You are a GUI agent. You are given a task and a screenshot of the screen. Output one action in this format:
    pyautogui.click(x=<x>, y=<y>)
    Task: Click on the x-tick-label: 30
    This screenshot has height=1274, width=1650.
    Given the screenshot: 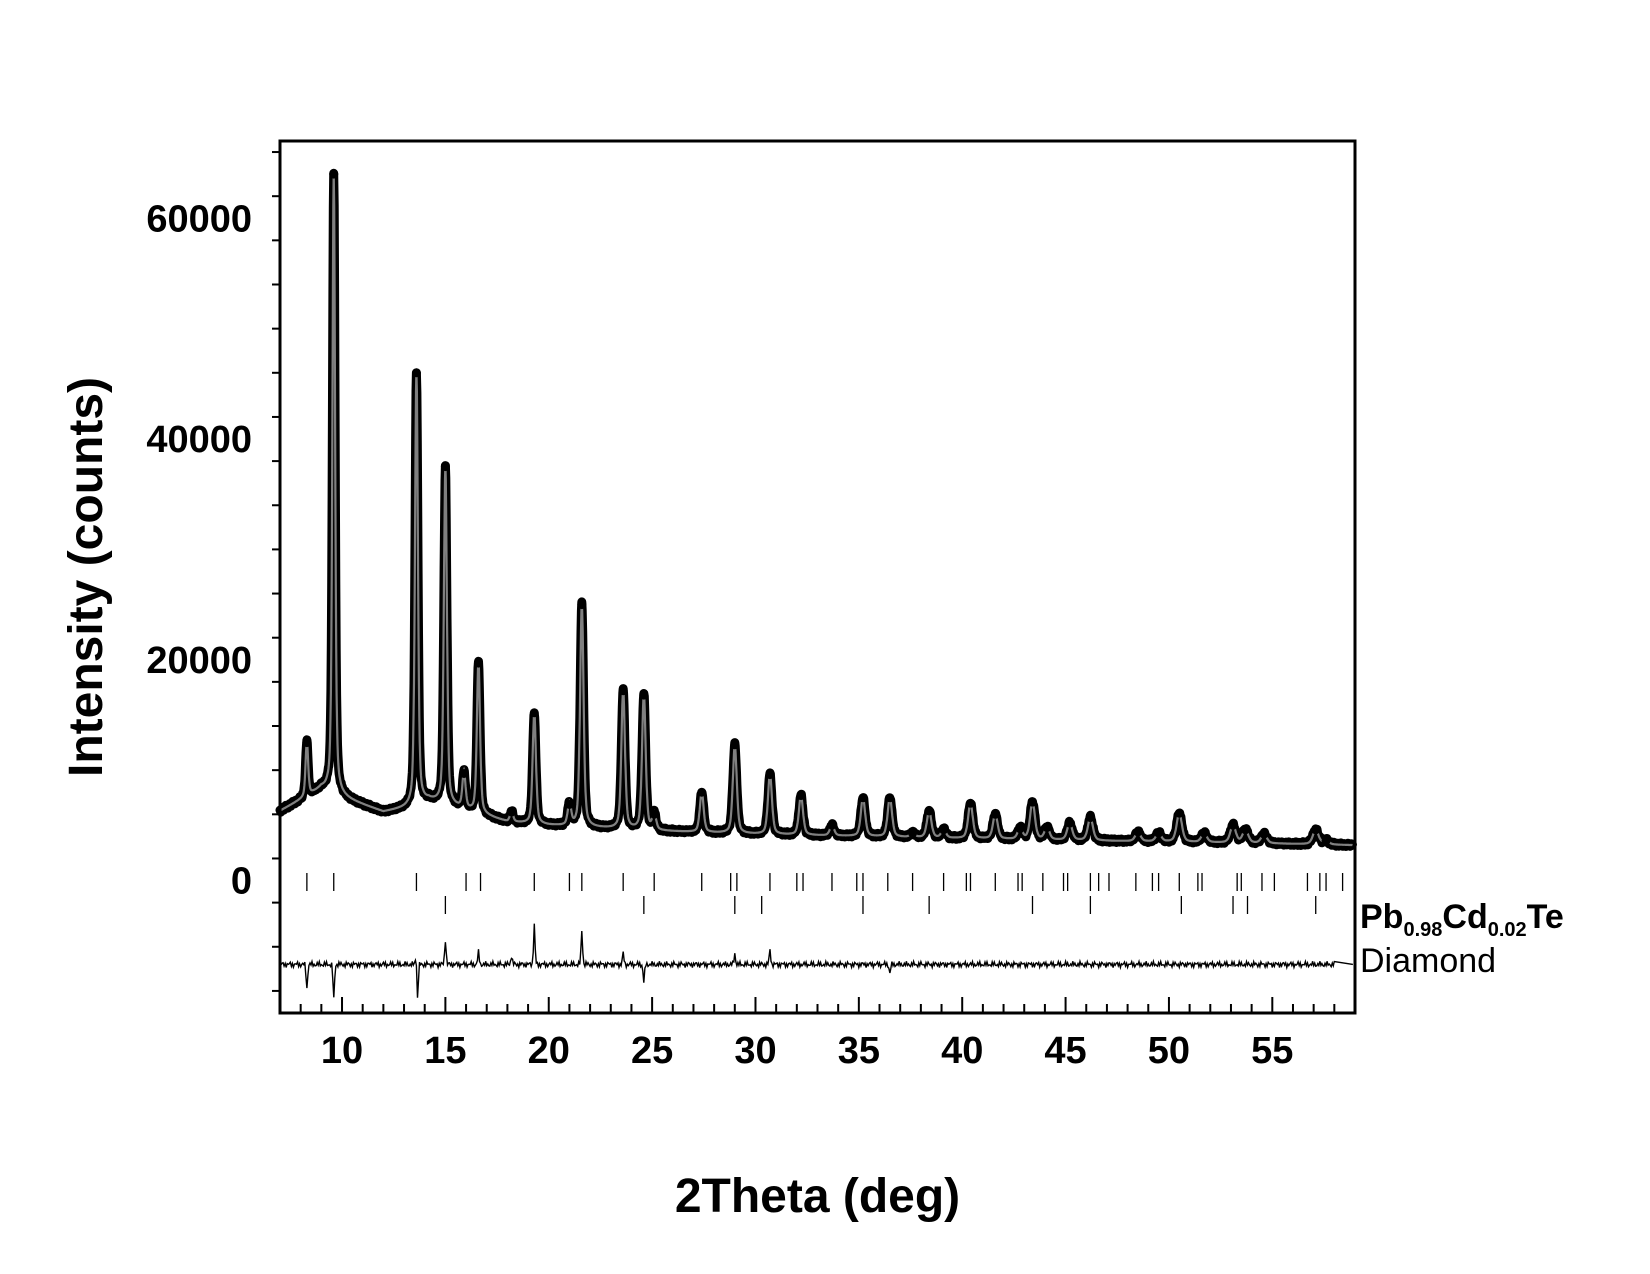 What is the action you would take?
    pyautogui.click(x=755, y=1051)
    